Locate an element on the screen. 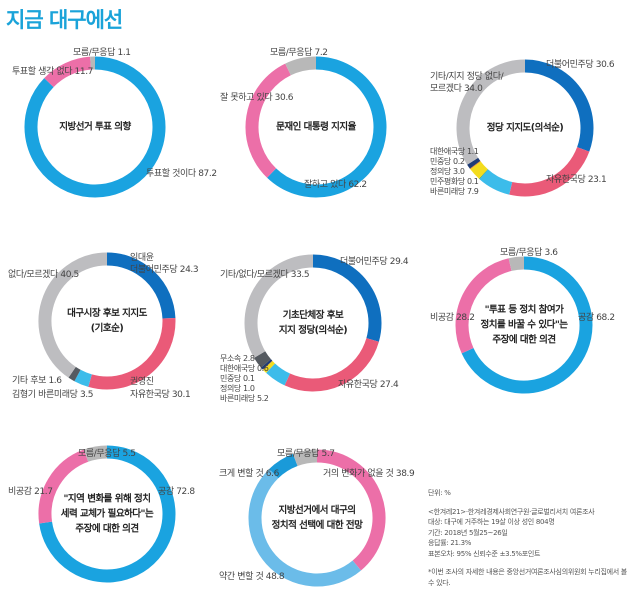 This screenshot has height=601, width=630. label-bareun: 바른미래당 7.9 is located at coordinates (454, 191).